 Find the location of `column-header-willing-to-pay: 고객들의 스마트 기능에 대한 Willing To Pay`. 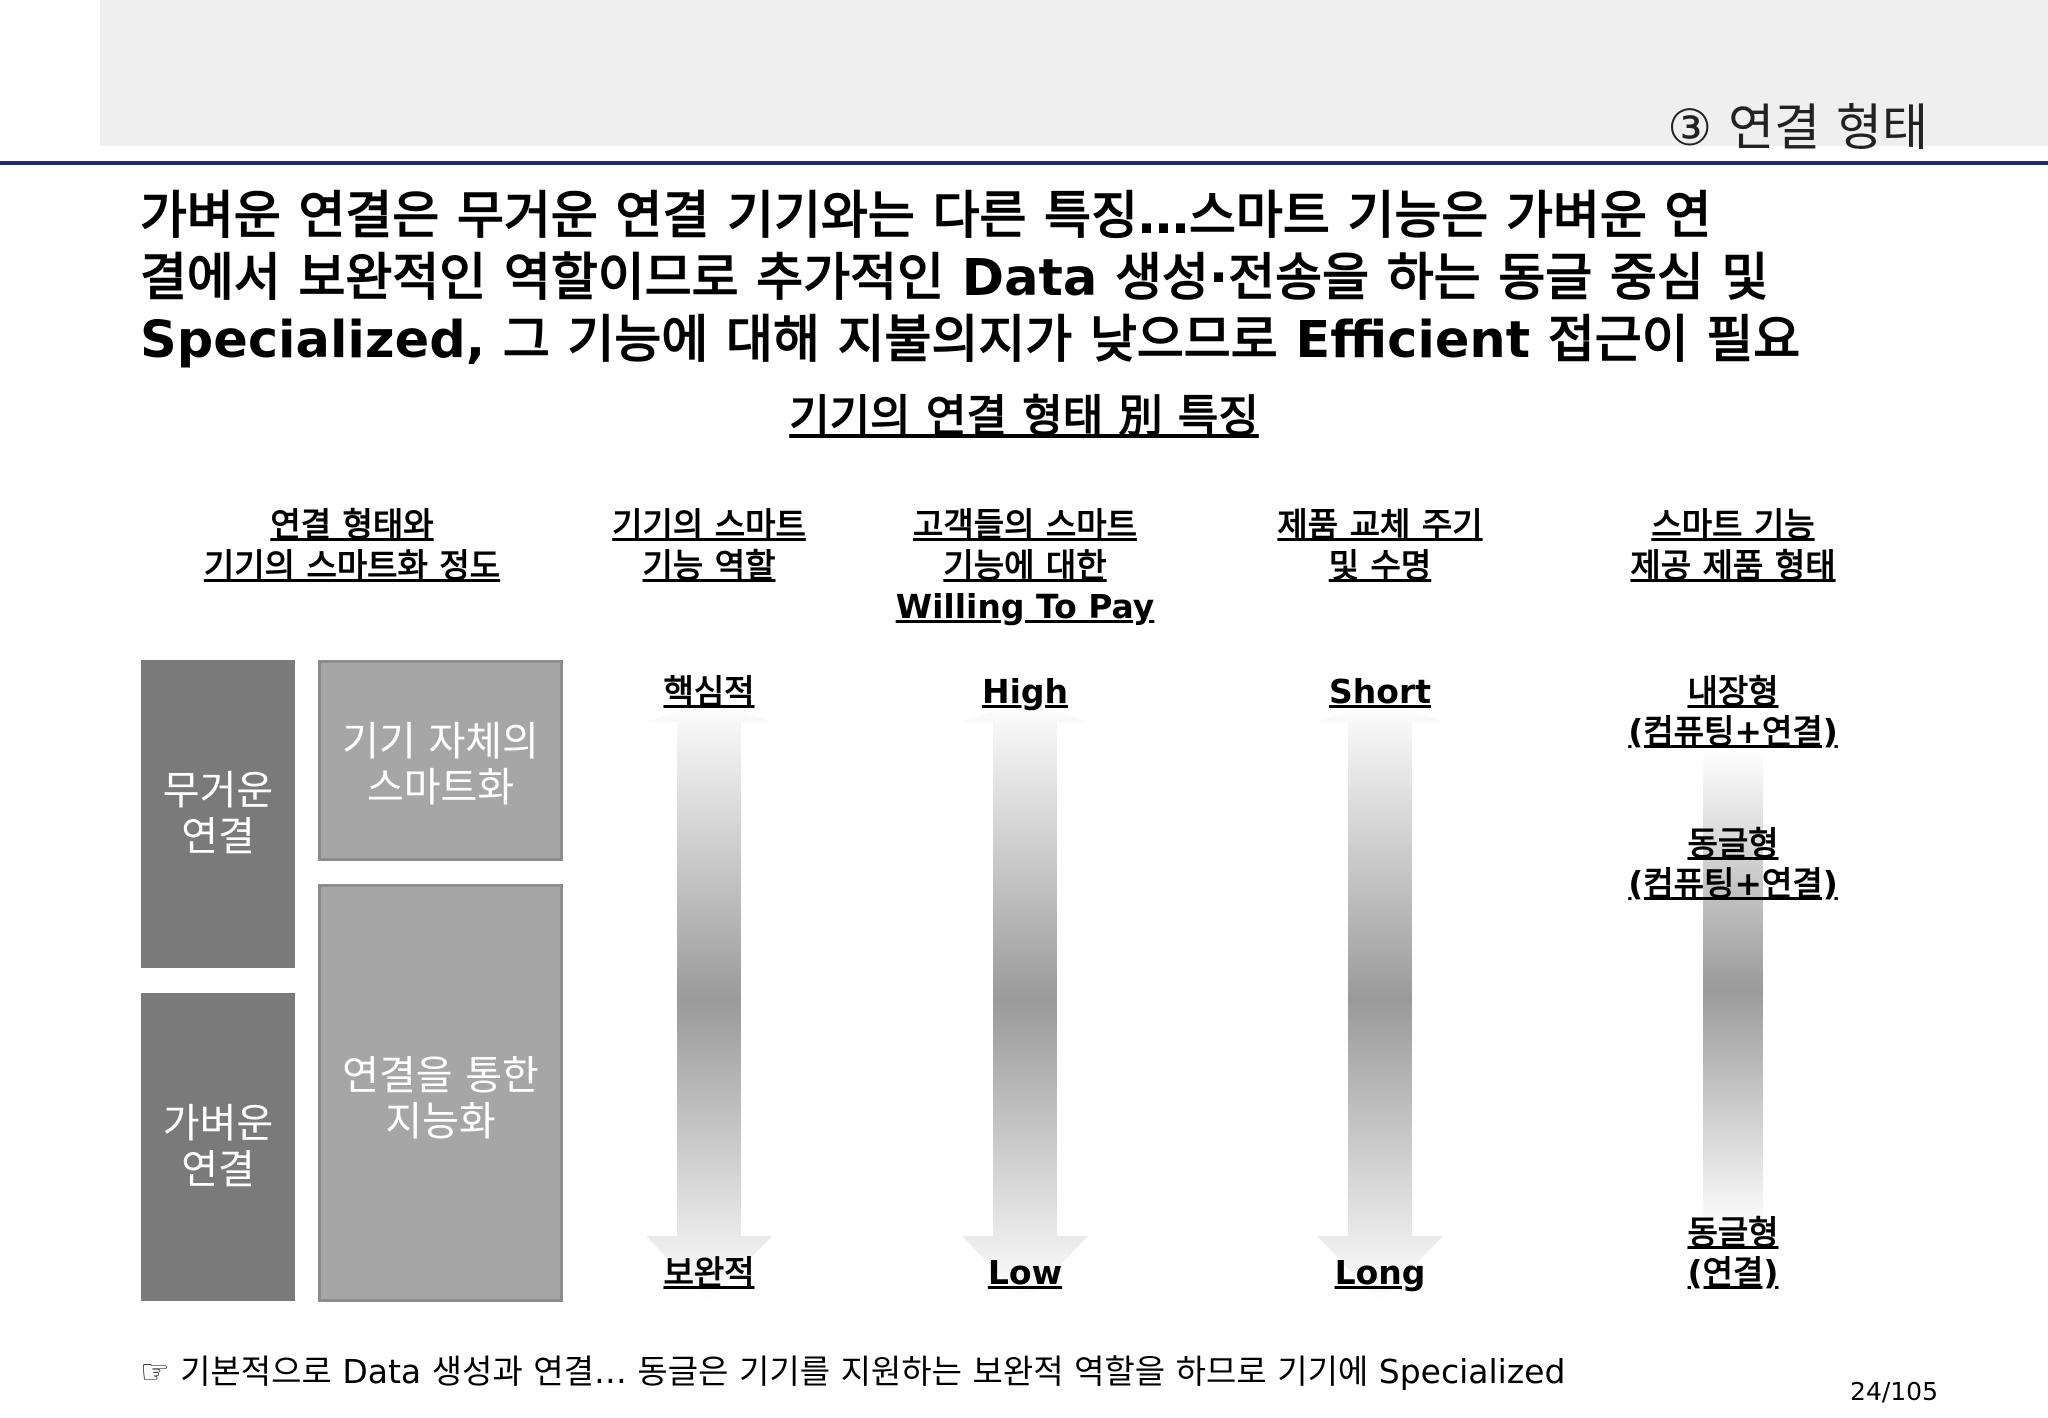

column-header-willing-to-pay: 고객들의 스마트 기능에 대한 Willing To Pay is located at coordinates (1025, 565).